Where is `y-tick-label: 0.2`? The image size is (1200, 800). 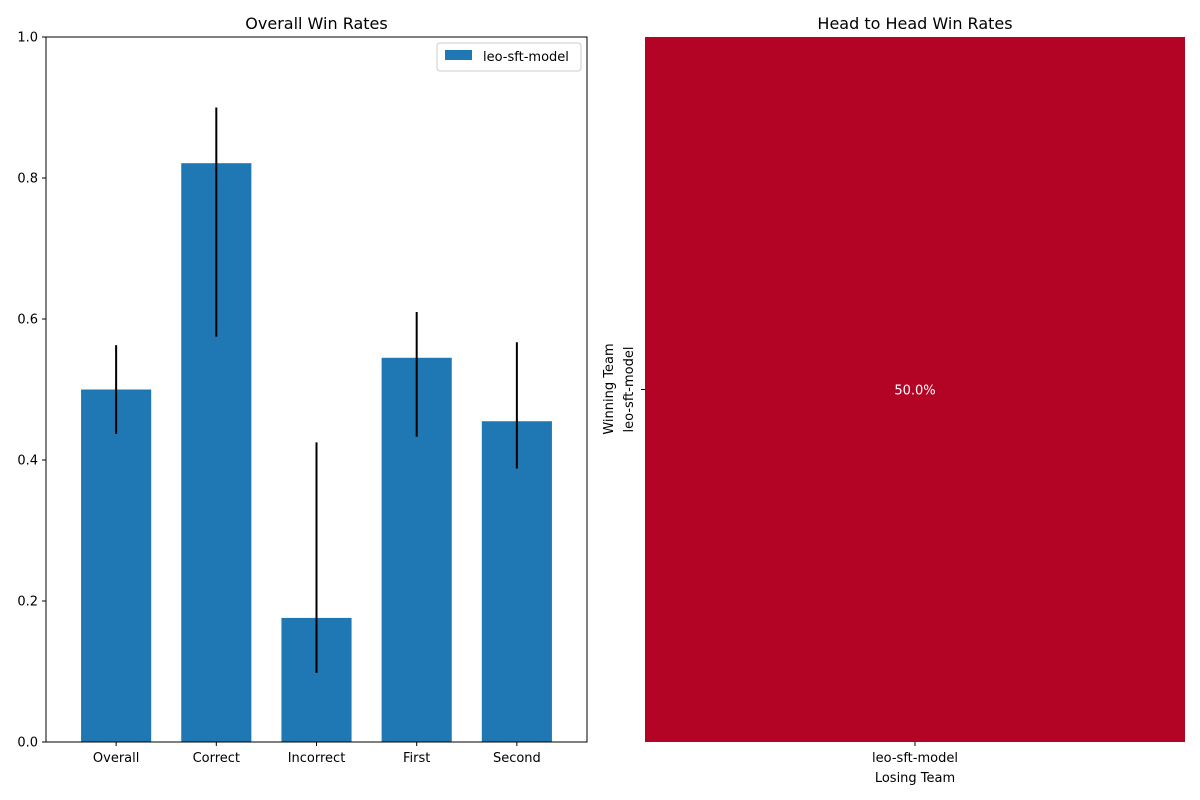 y-tick-label: 0.2 is located at coordinates (27, 602).